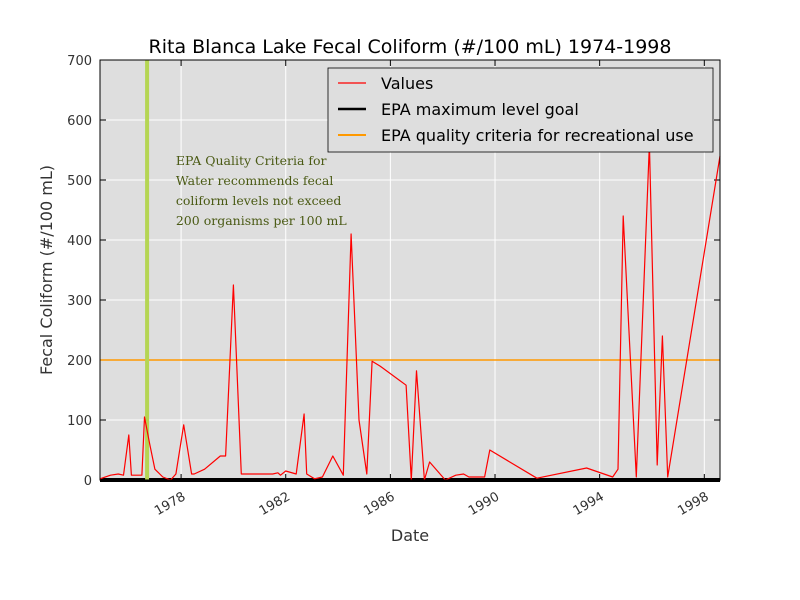 The image size is (800, 600). I want to click on x-tick-label: 1990, so click(484, 504).